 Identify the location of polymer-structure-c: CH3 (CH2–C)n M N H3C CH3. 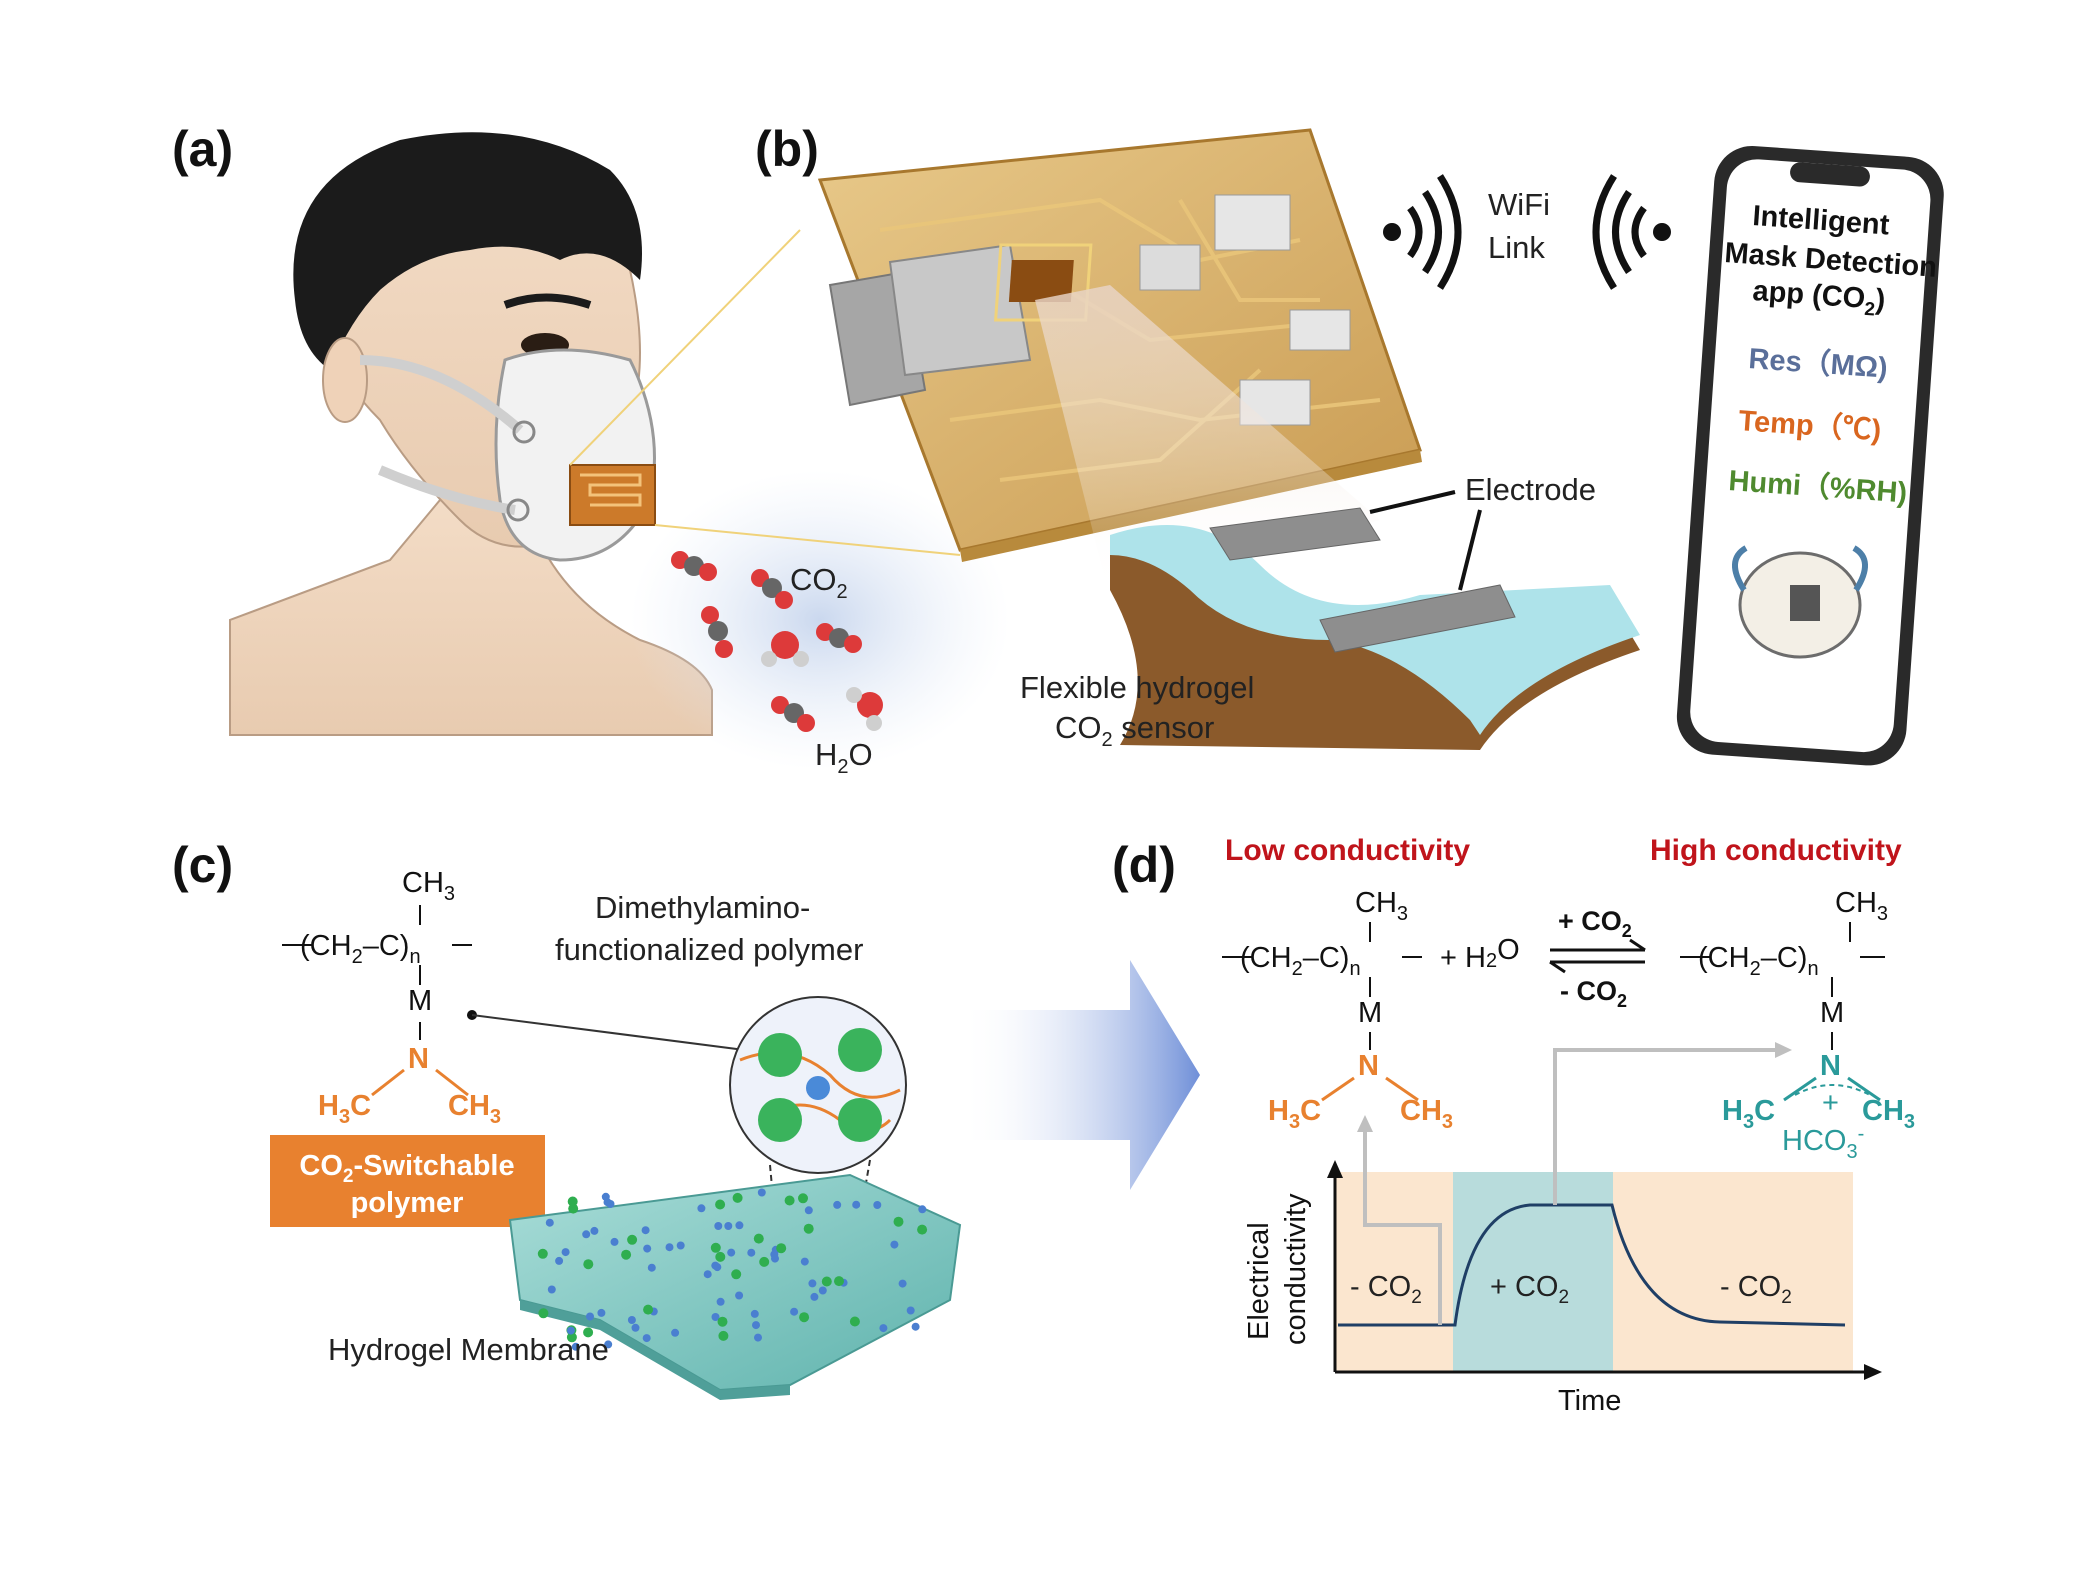
(391, 997).